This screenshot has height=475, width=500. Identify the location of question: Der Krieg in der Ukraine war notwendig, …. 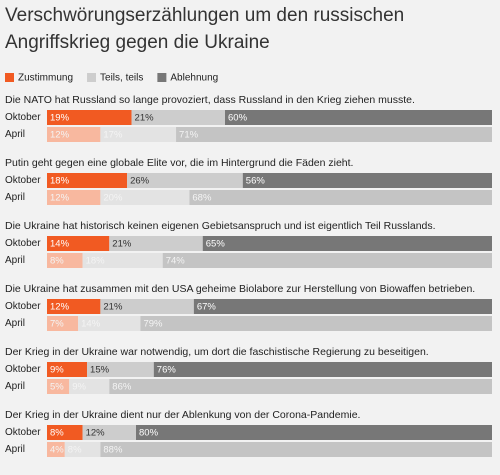
(217, 352).